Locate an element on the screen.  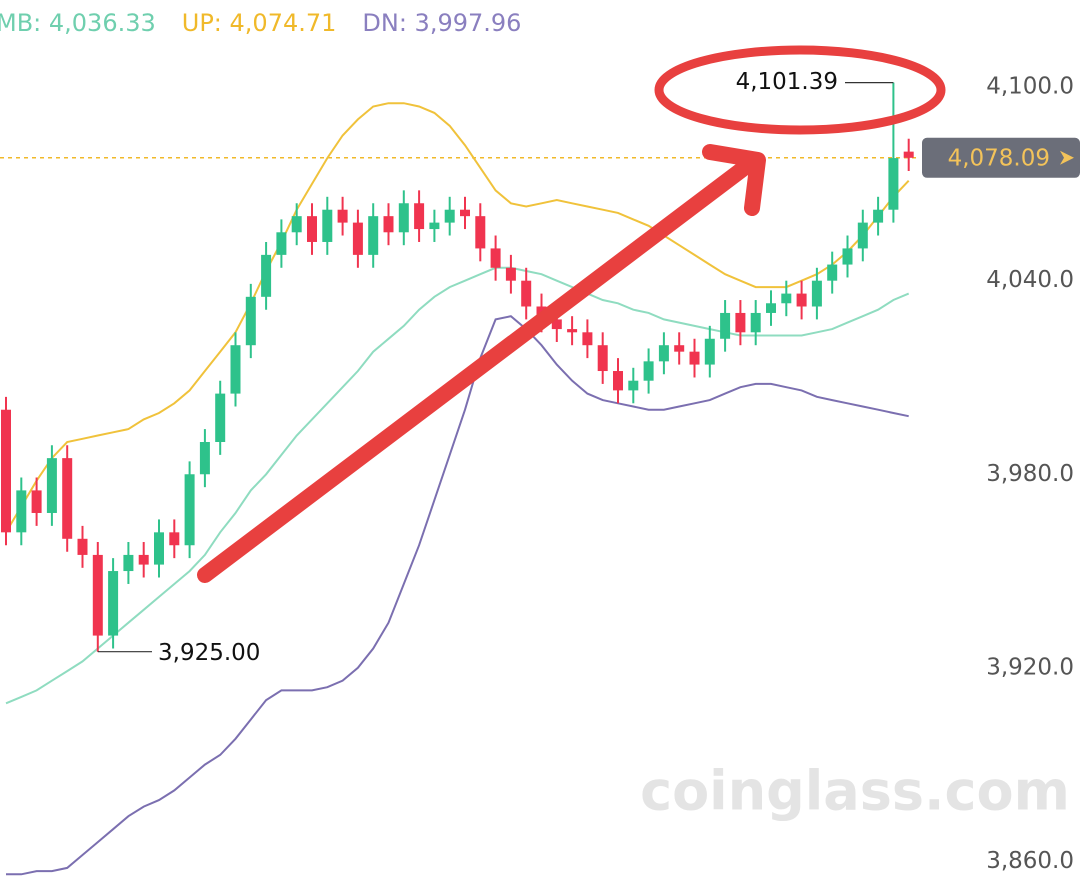
highlight-circle is located at coordinates (800, 90).